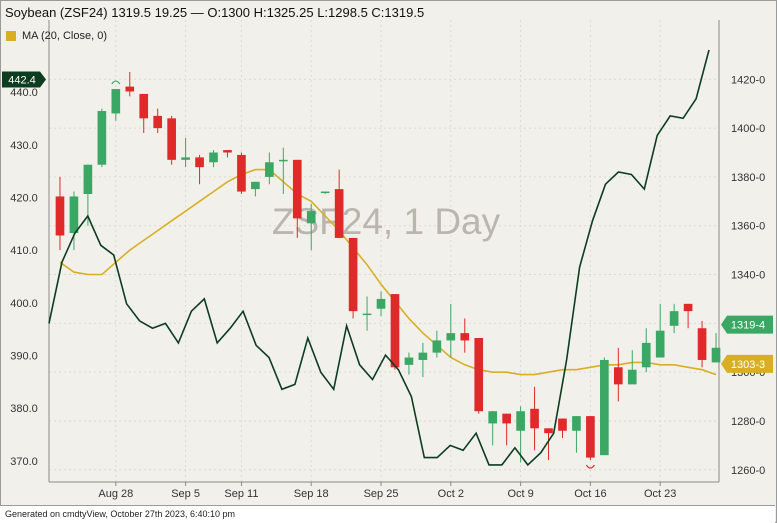 Image resolution: width=777 pixels, height=523 pixels. I want to click on x-tick-label: Oct 9, so click(520, 494).